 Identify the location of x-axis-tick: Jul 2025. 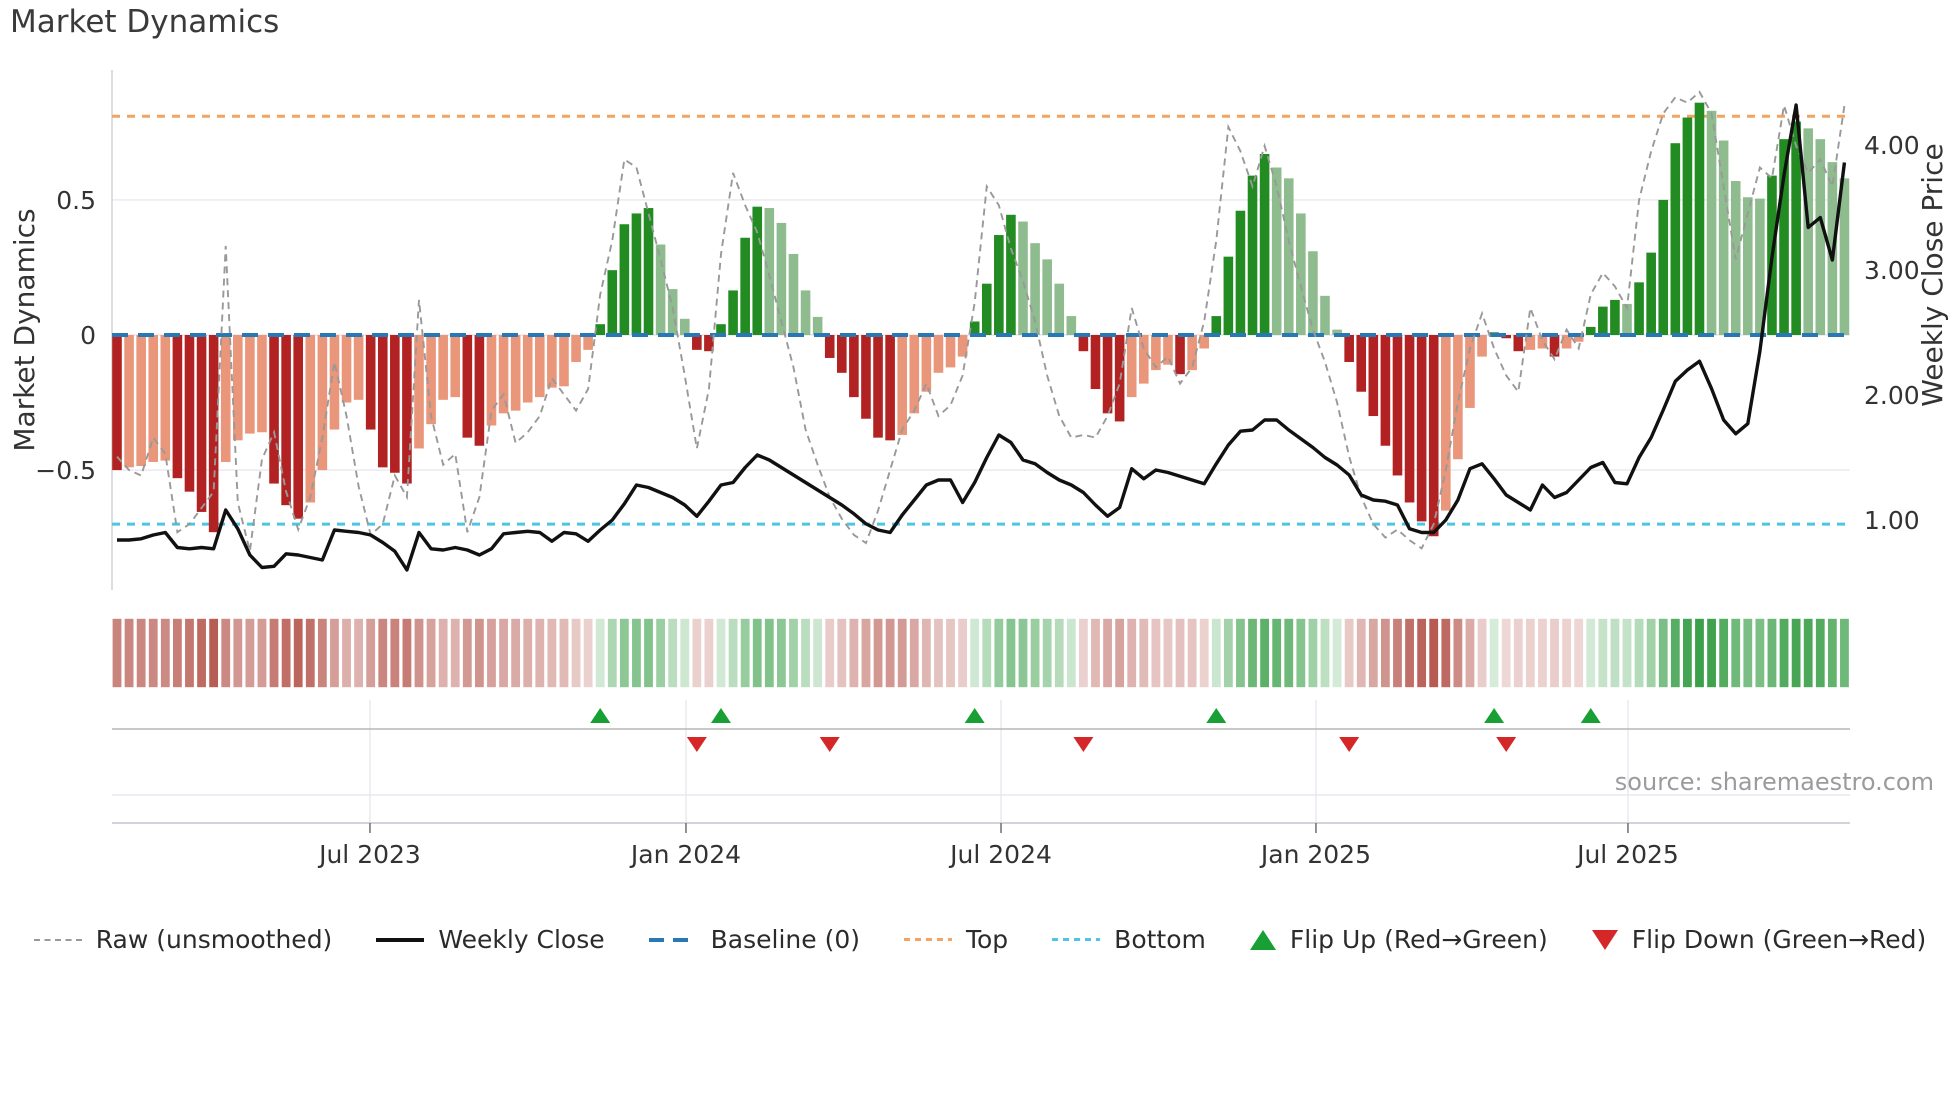
(1627, 854).